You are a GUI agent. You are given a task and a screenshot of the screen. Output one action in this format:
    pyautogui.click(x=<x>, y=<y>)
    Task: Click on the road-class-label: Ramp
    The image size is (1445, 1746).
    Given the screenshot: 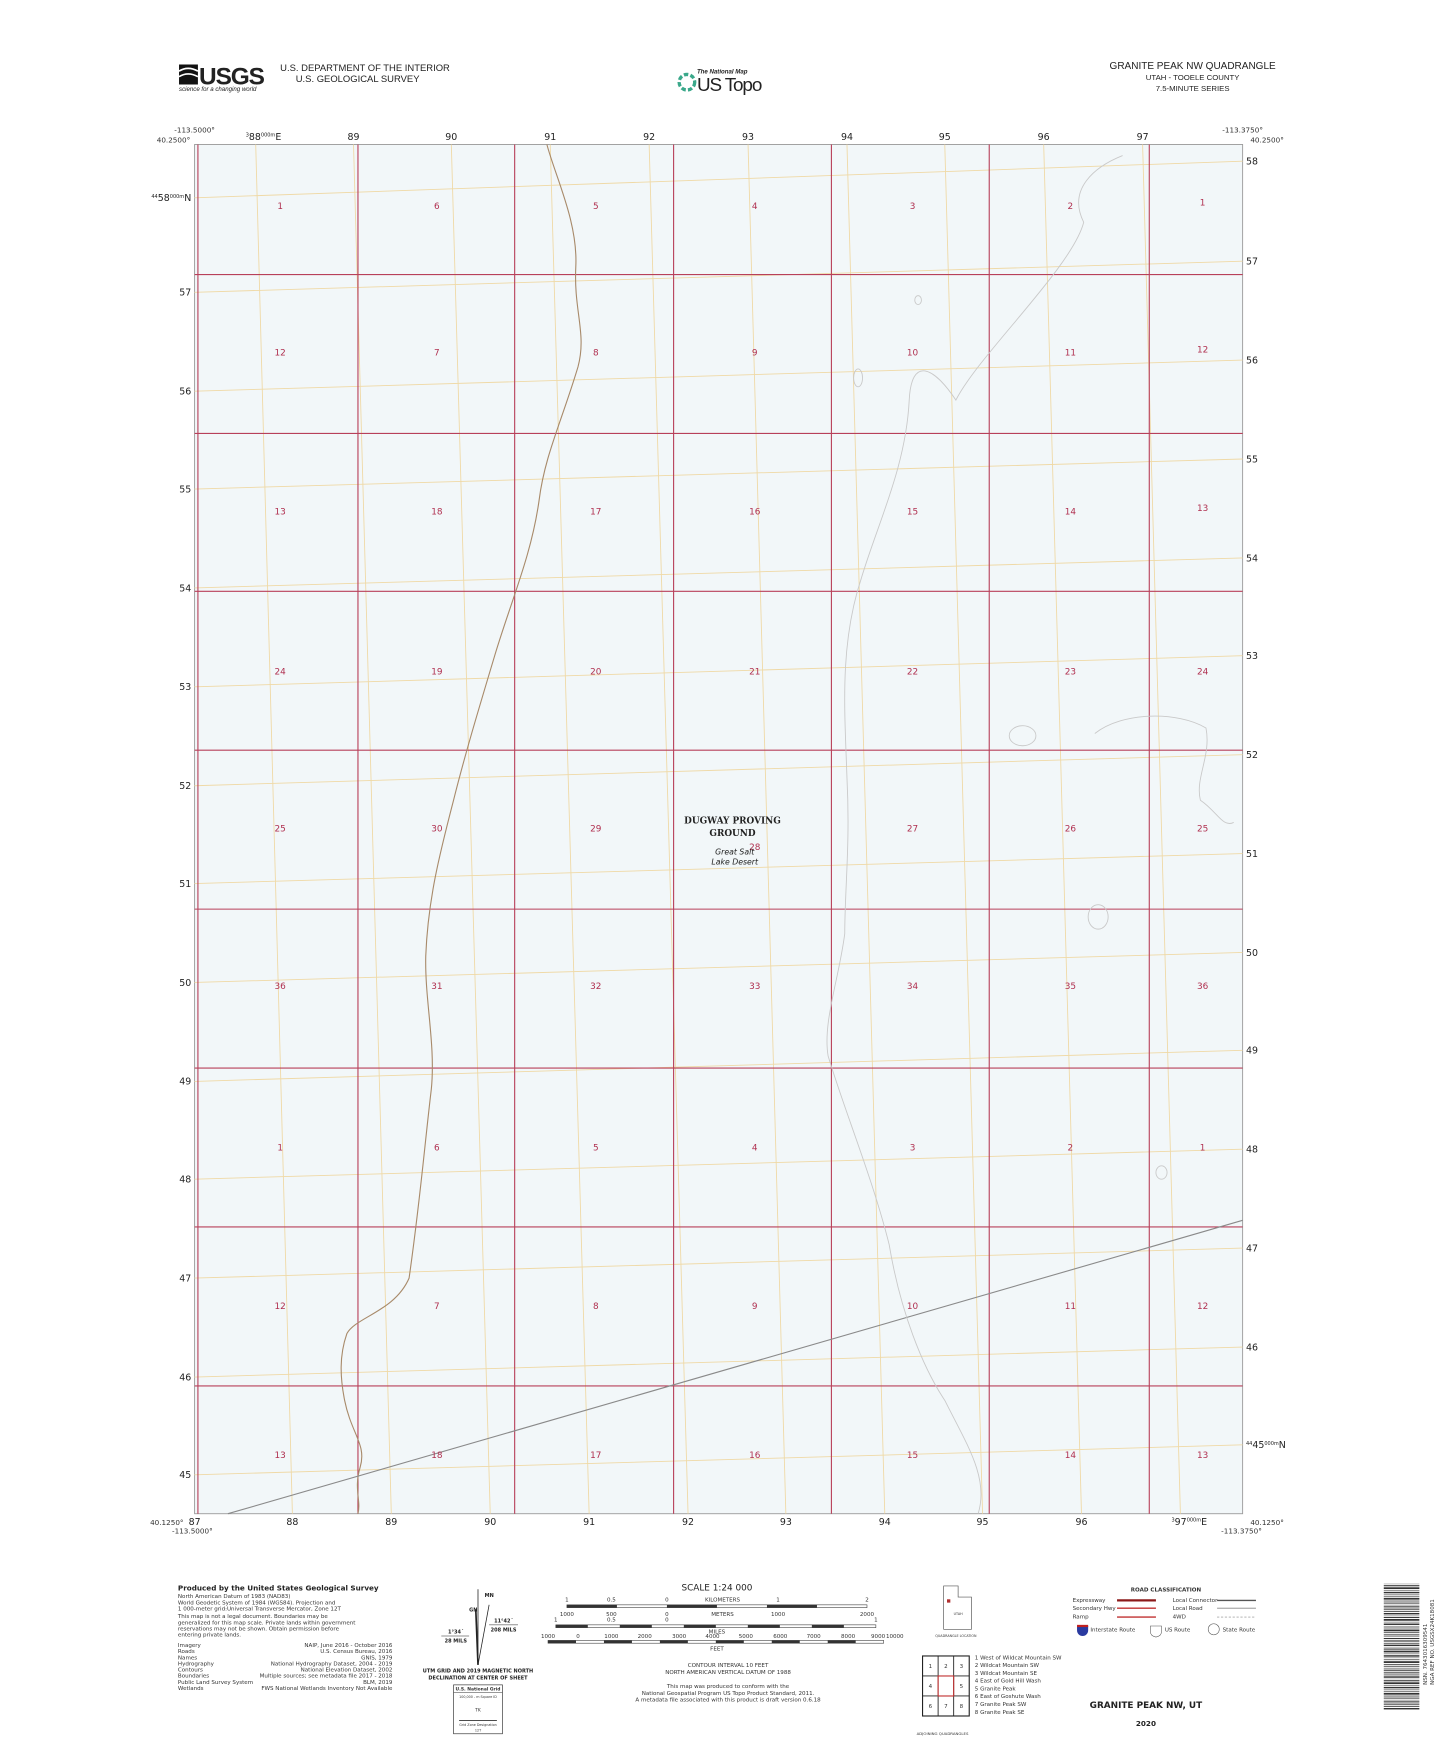 What is the action you would take?
    pyautogui.click(x=1081, y=1618)
    